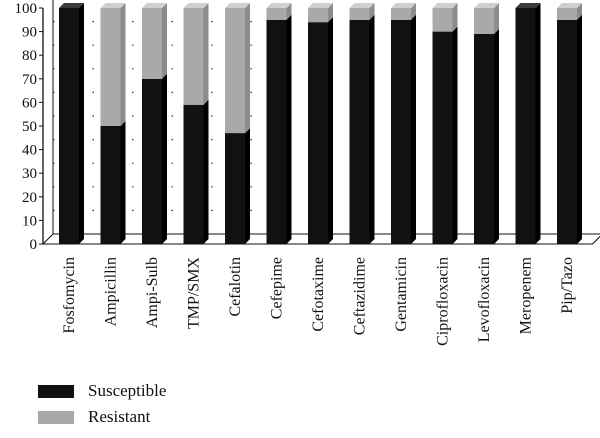 This screenshot has height=438, width=600. Describe the element at coordinates (29, 127) in the screenshot. I see `y-tick-label: 50` at that location.